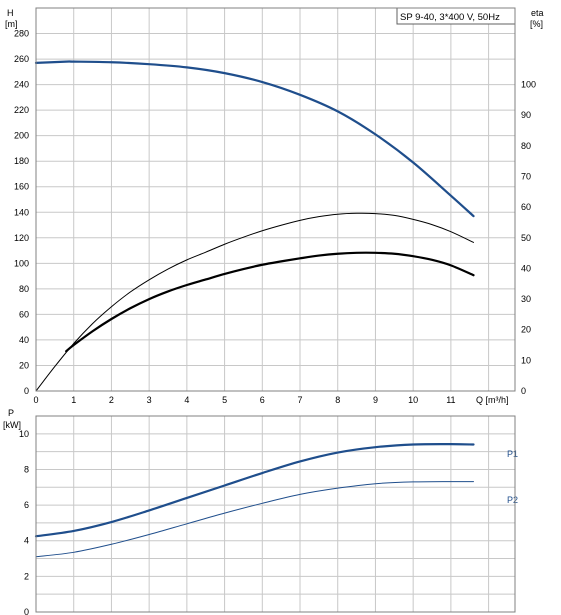  Describe the element at coordinates (10, 13) in the screenshot. I see `y-left-label-symbol: H` at that location.